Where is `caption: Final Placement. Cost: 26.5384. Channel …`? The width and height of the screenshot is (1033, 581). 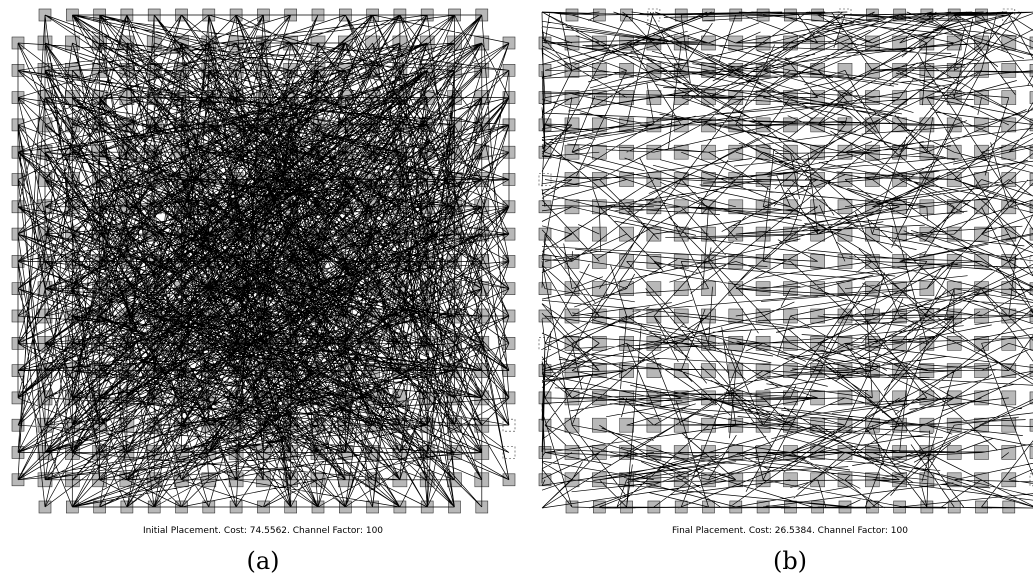 caption: Final Placement. Cost: 26.5384. Channel … is located at coordinates (790, 531).